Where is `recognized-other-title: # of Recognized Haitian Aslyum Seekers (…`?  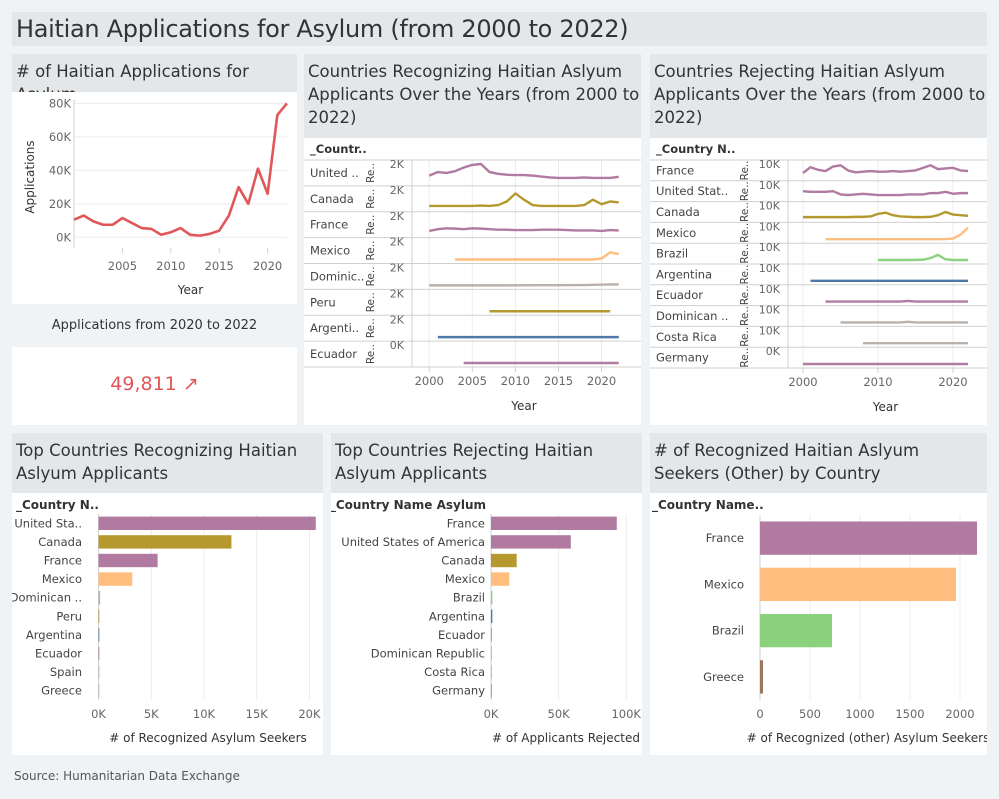
recognized-other-title: # of Recognized Haitian Aslyum Seekers (… is located at coordinates (787, 462).